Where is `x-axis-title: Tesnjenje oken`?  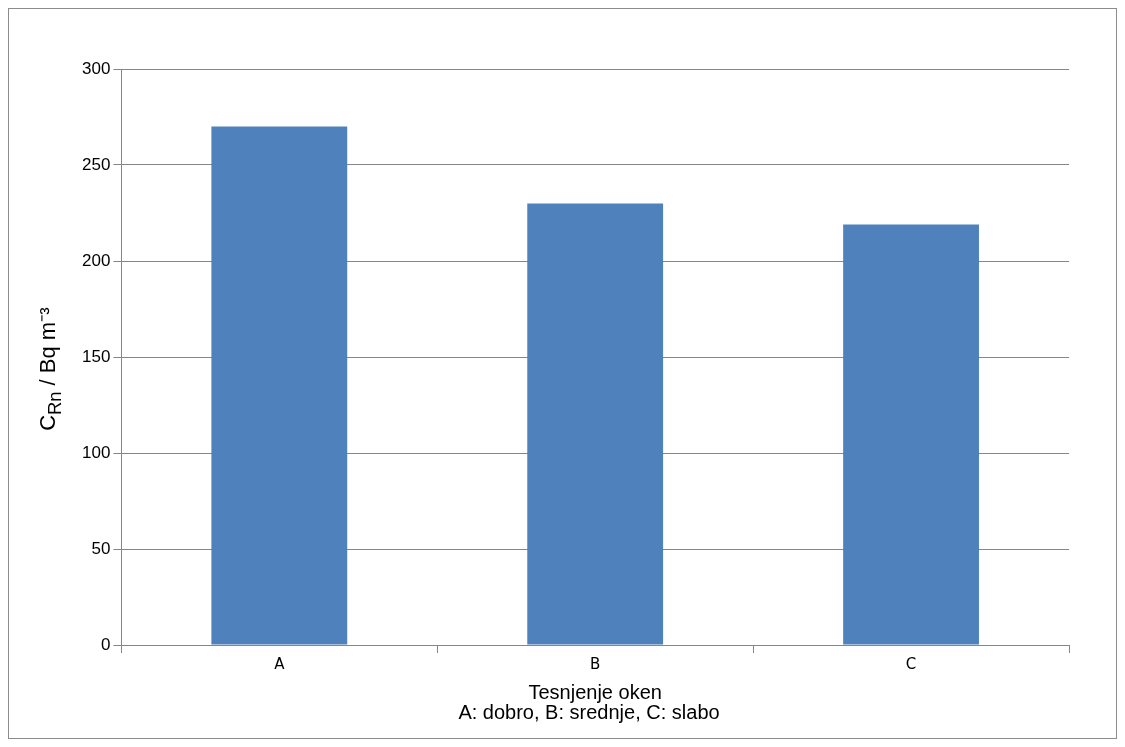
x-axis-title: Tesnjenje oken is located at coordinates (595, 691).